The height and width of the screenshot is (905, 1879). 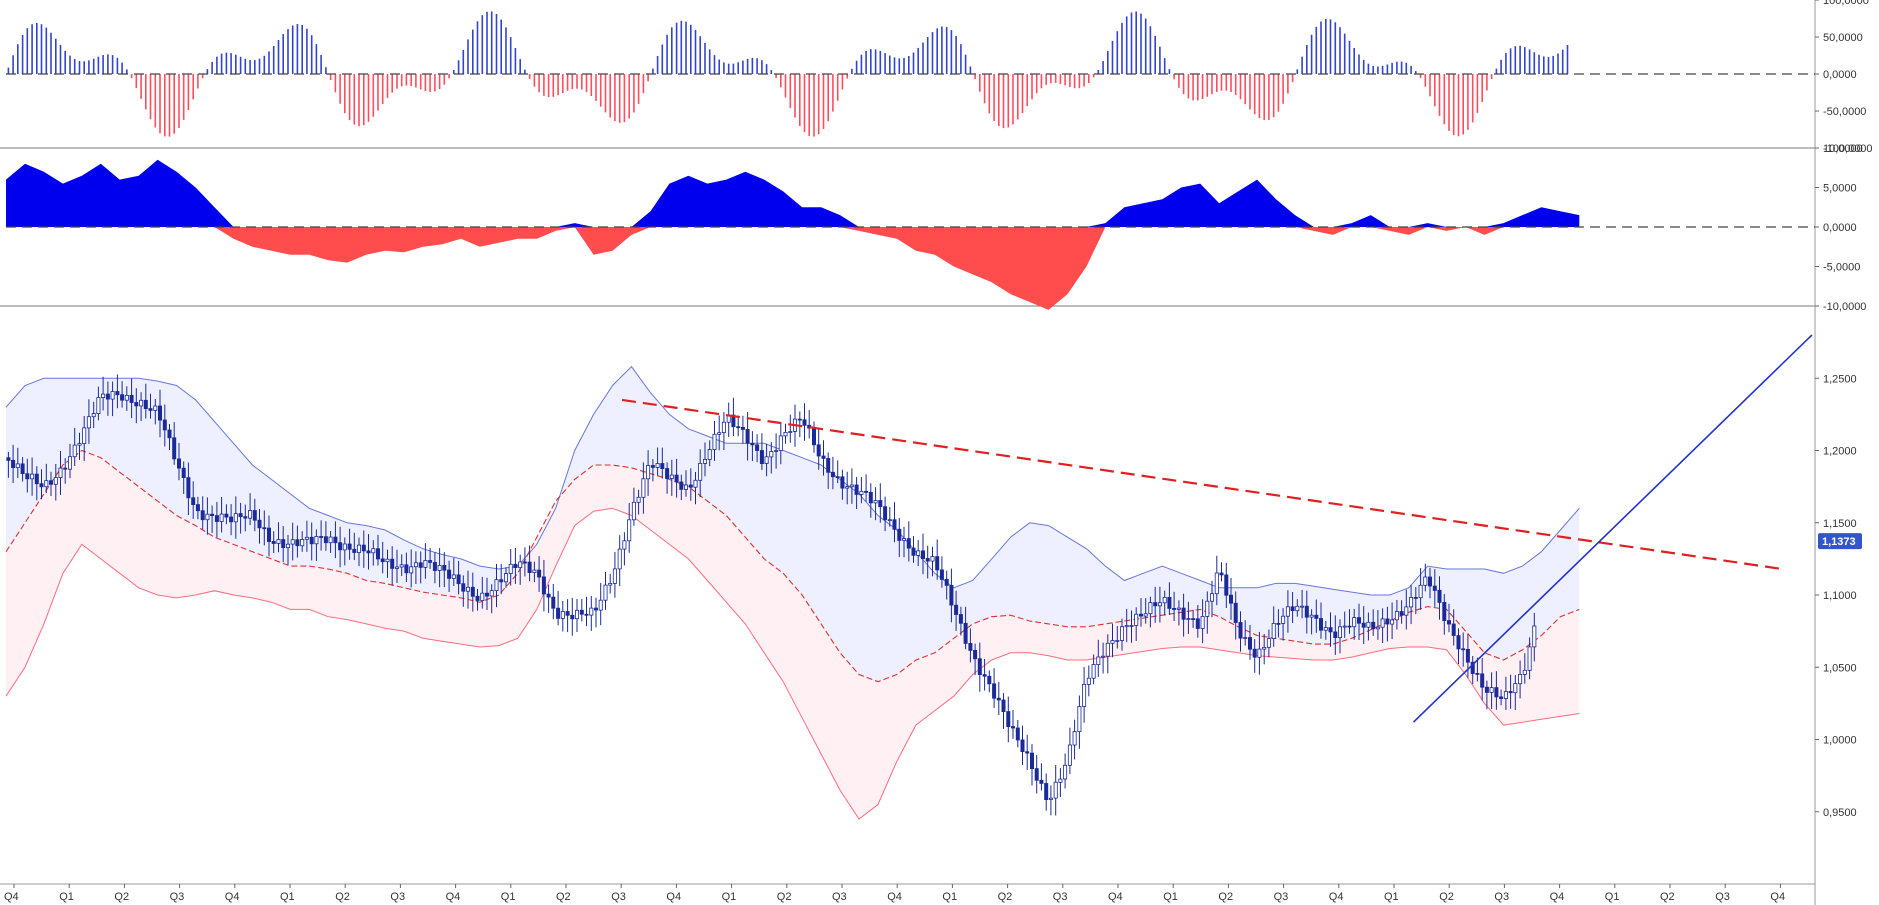 What do you see at coordinates (1843, 149) in the screenshot?
I see `area-ytick-label: 10,0000` at bounding box center [1843, 149].